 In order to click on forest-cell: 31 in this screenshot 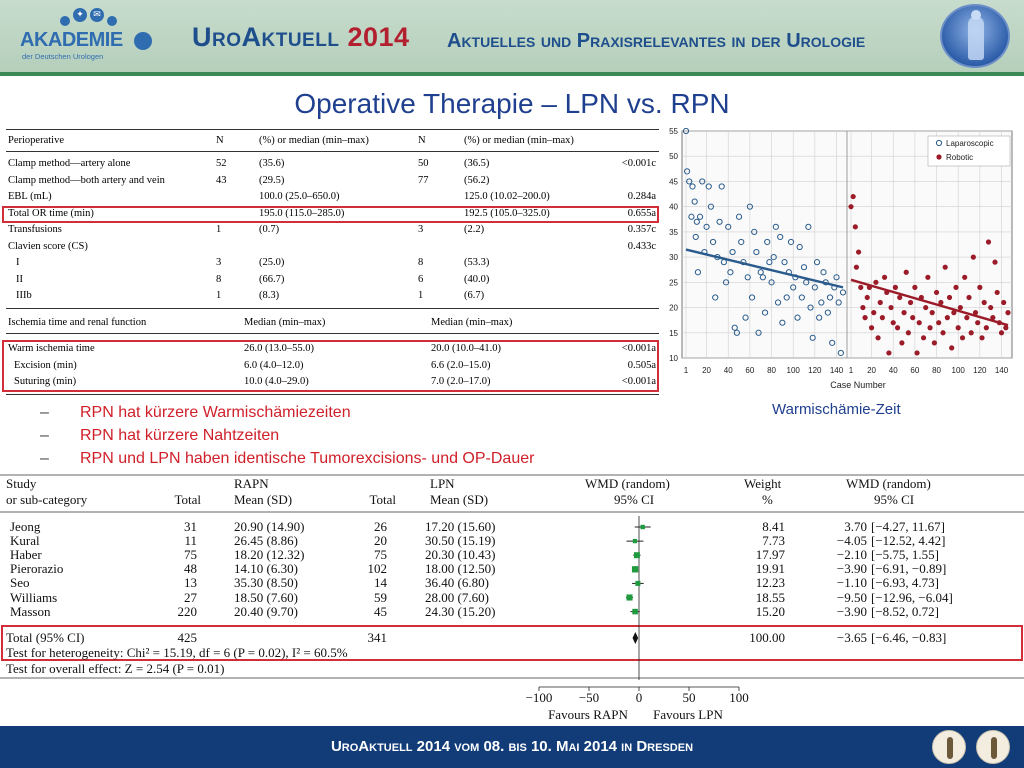, I will do `click(190, 526)`.